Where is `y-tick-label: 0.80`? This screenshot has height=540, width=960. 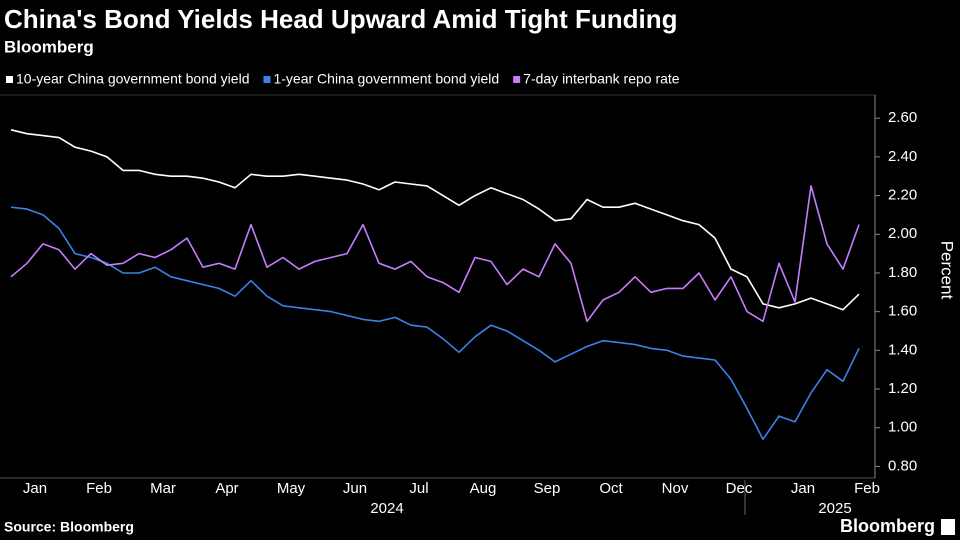
y-tick-label: 0.80 is located at coordinates (902, 465).